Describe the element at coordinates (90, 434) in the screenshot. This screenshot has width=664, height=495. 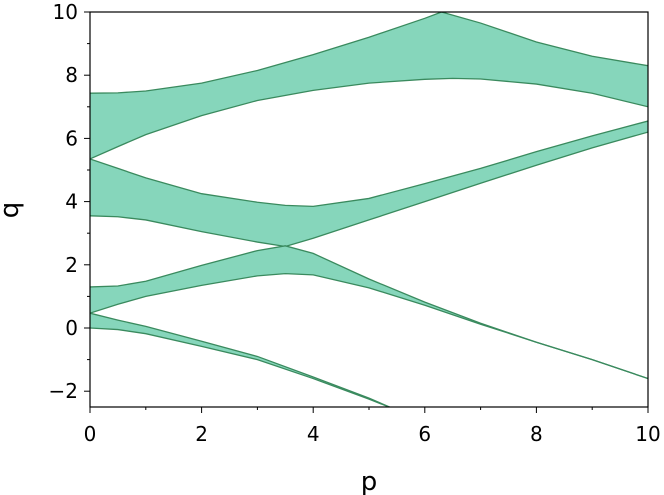
I see `x-tick-label: 0` at that location.